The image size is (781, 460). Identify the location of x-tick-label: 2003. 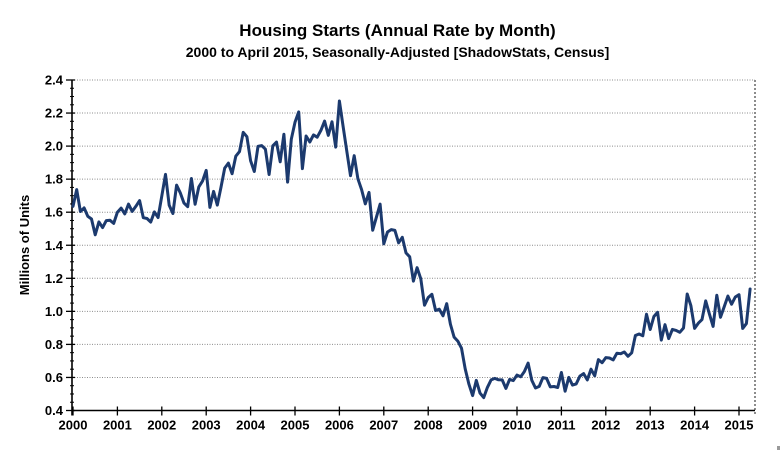
(206, 425).